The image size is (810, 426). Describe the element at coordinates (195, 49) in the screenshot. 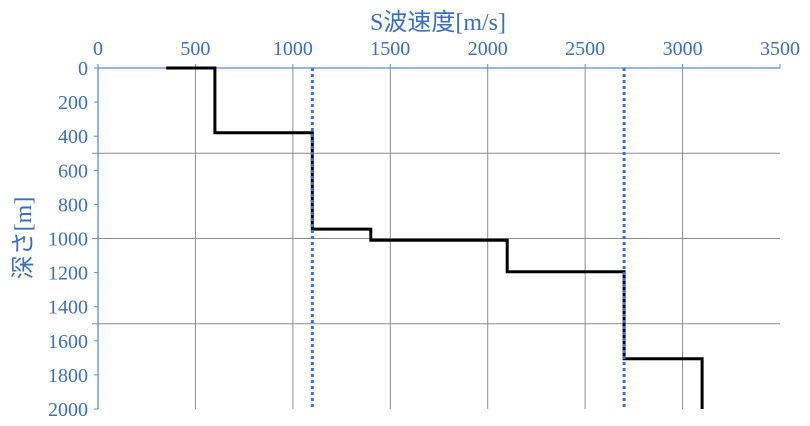

I see `x-tick-label: 500` at that location.